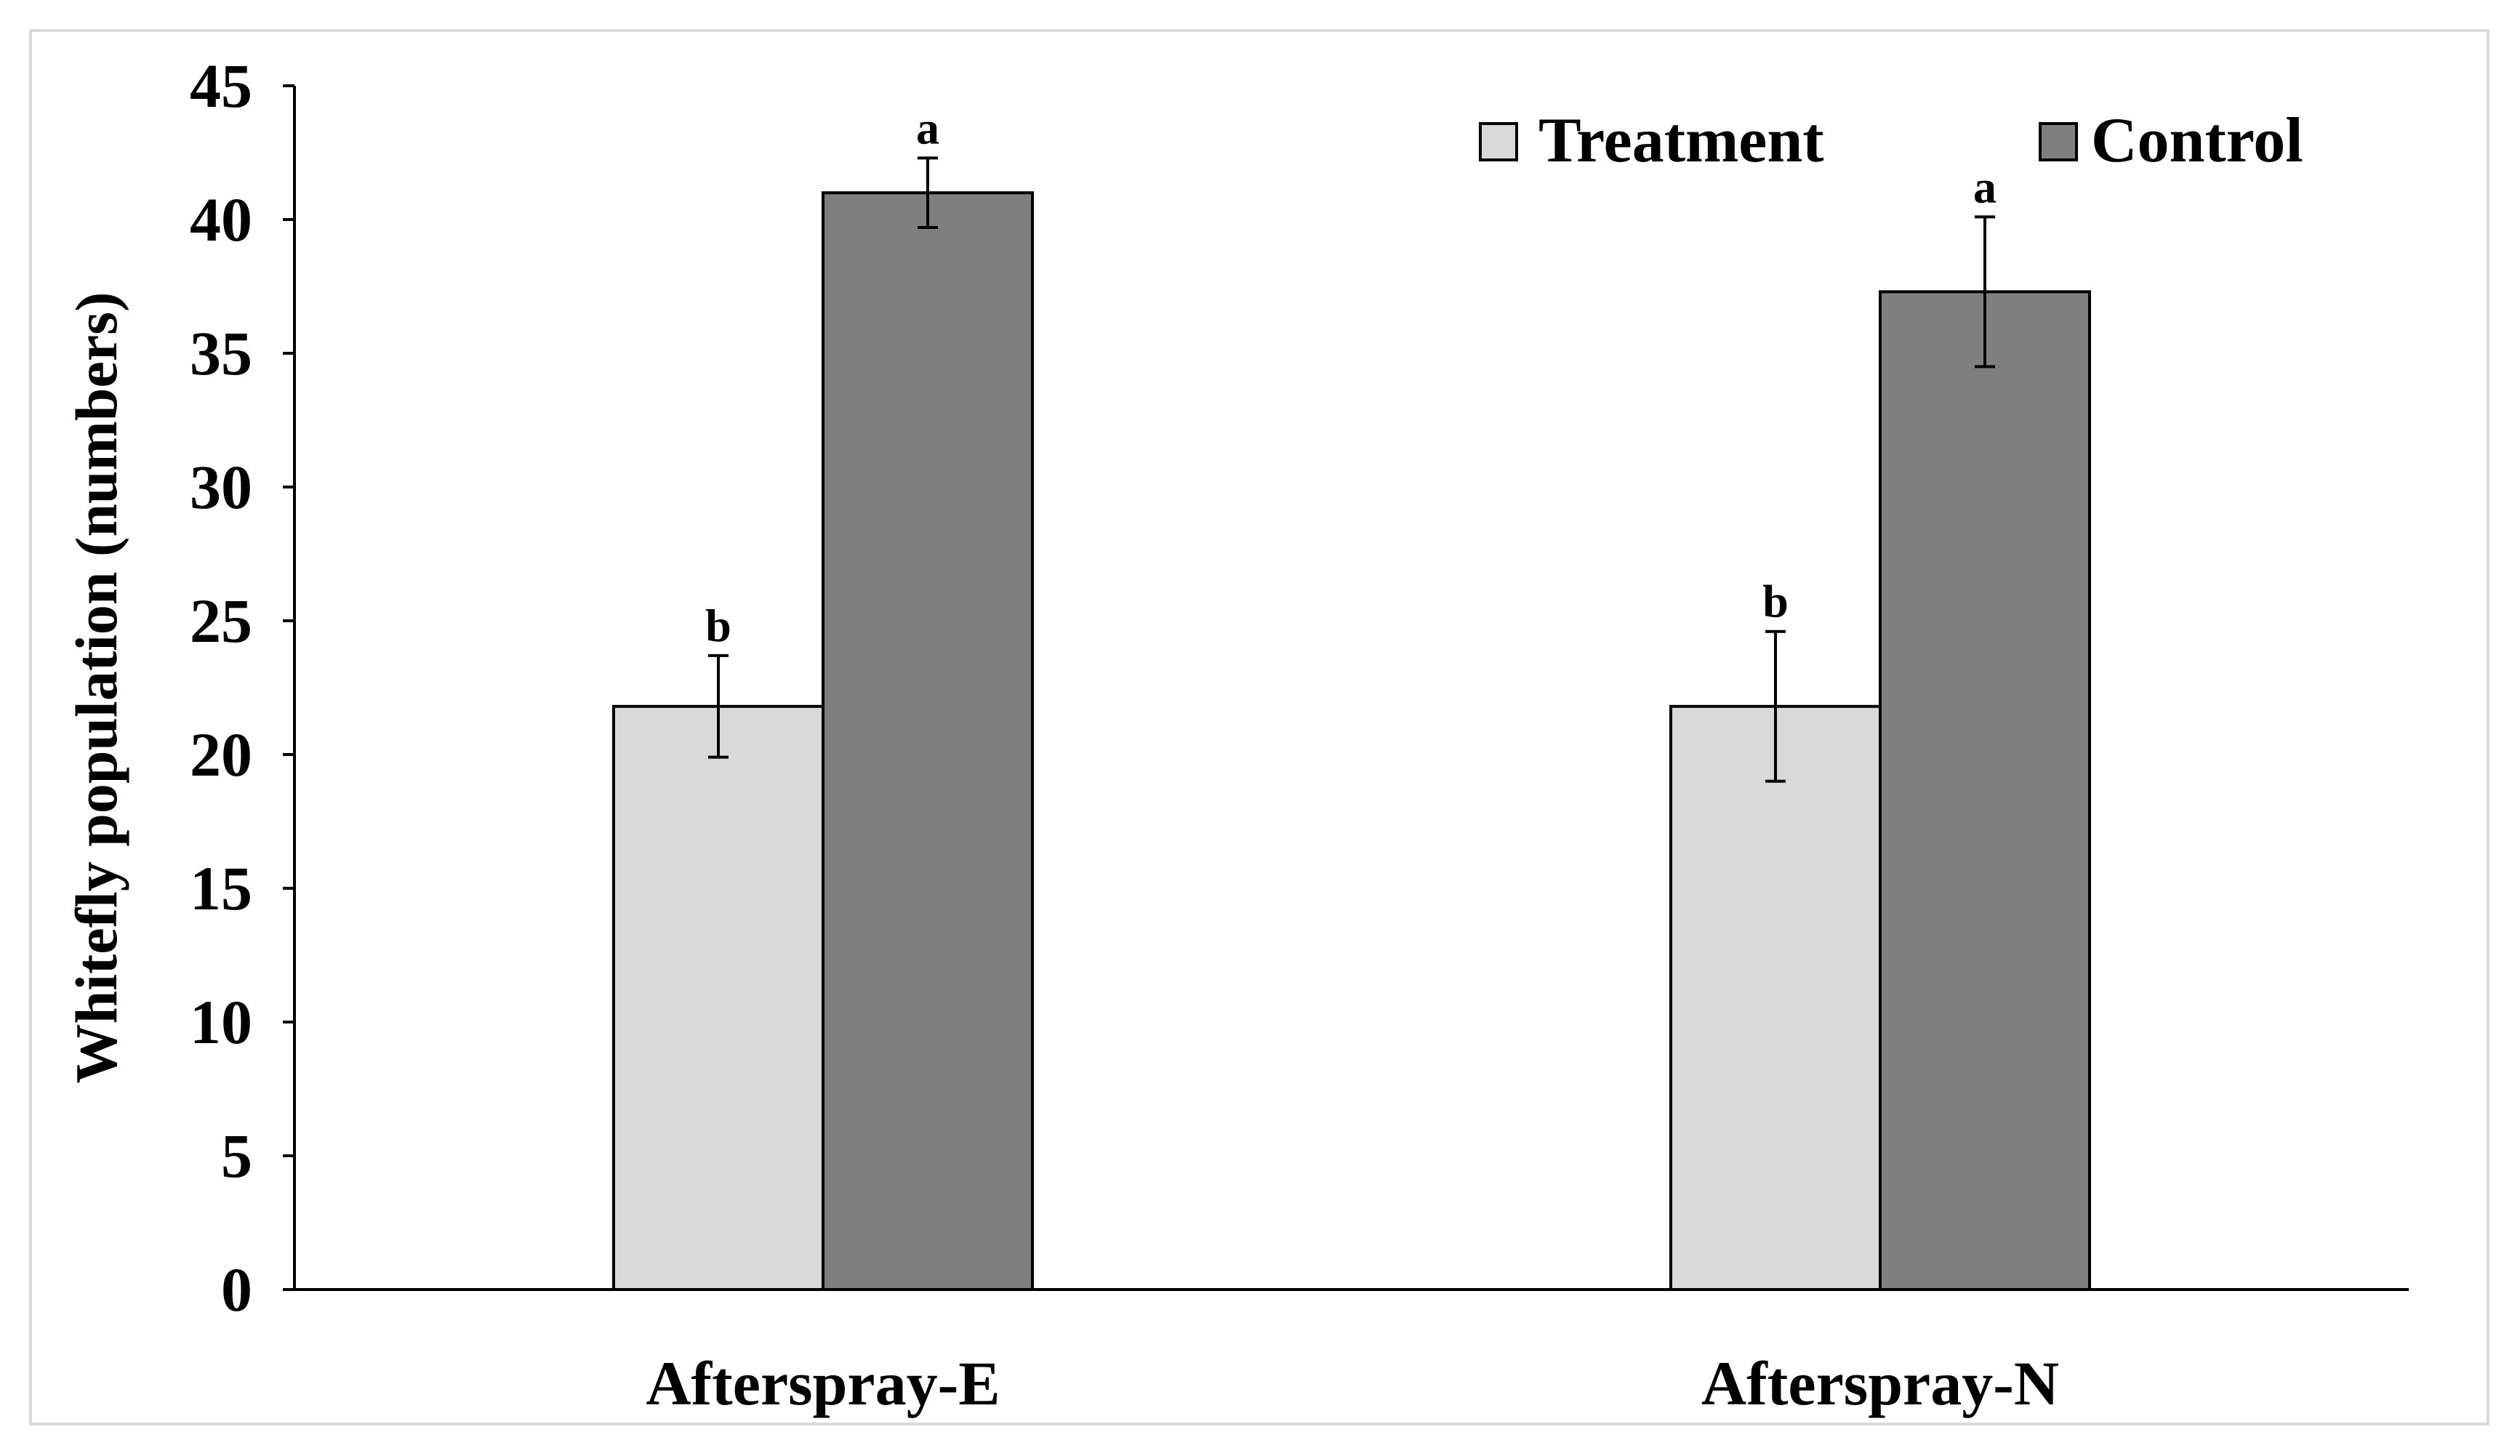  I want to click on y-axis-title: Whitefly population (numbers), so click(96, 688).